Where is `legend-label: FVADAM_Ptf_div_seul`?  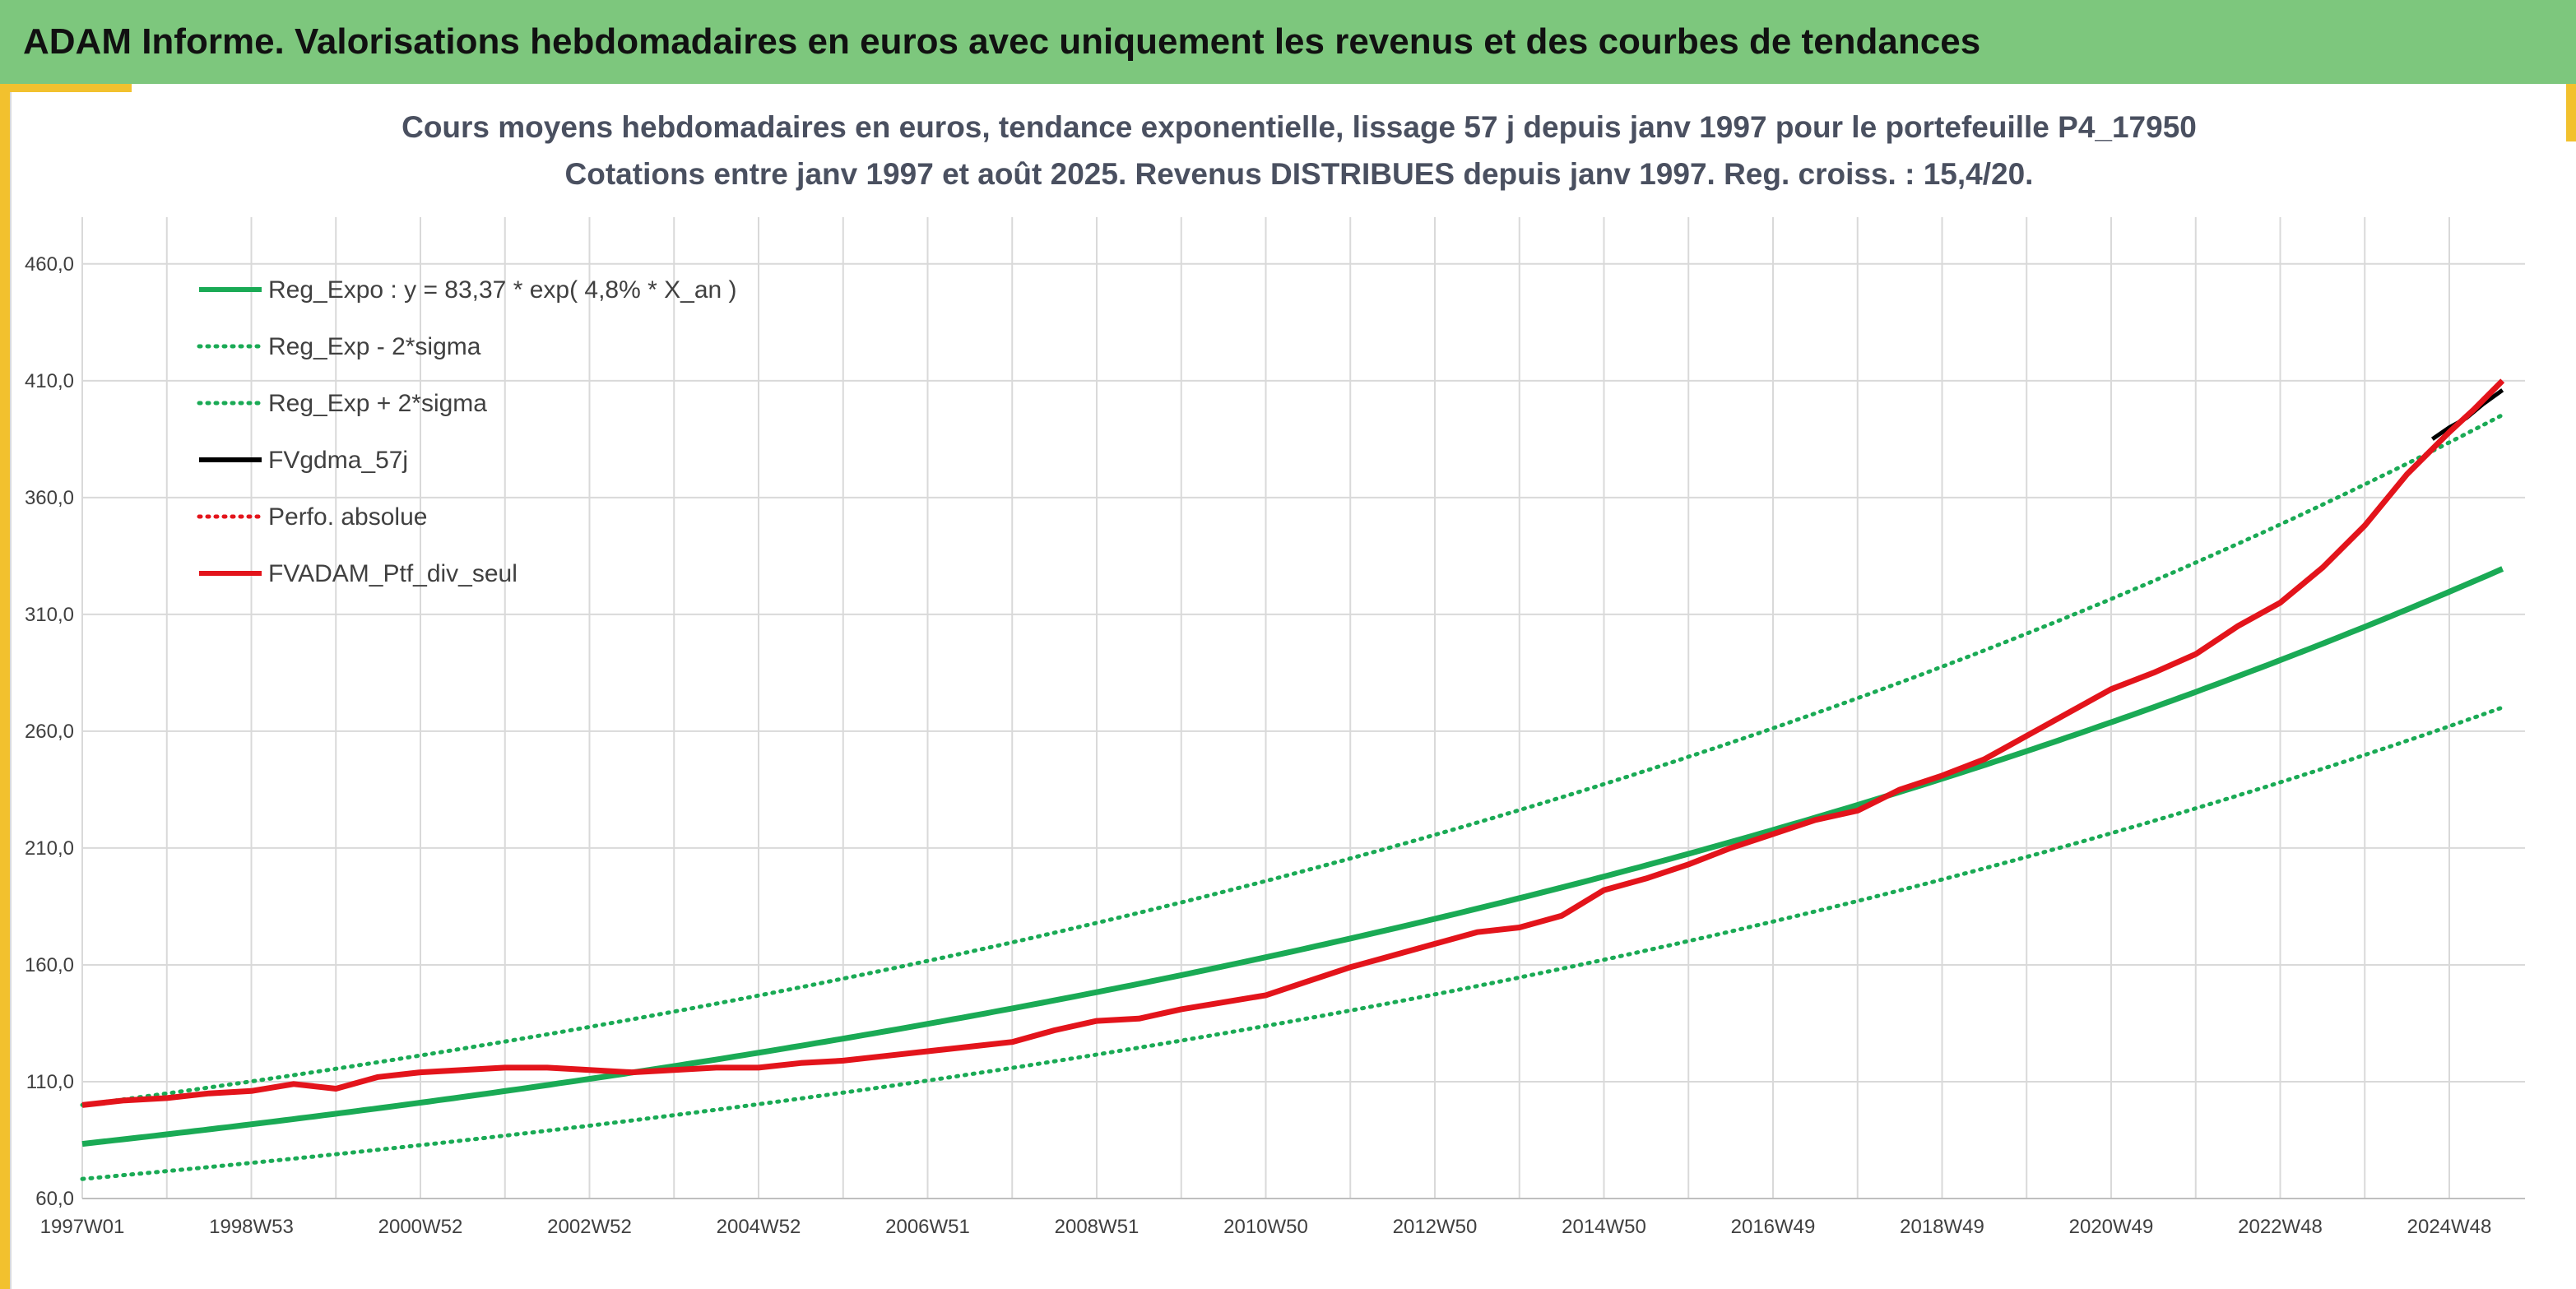 legend-label: FVADAM_Ptf_div_seul is located at coordinates (393, 573).